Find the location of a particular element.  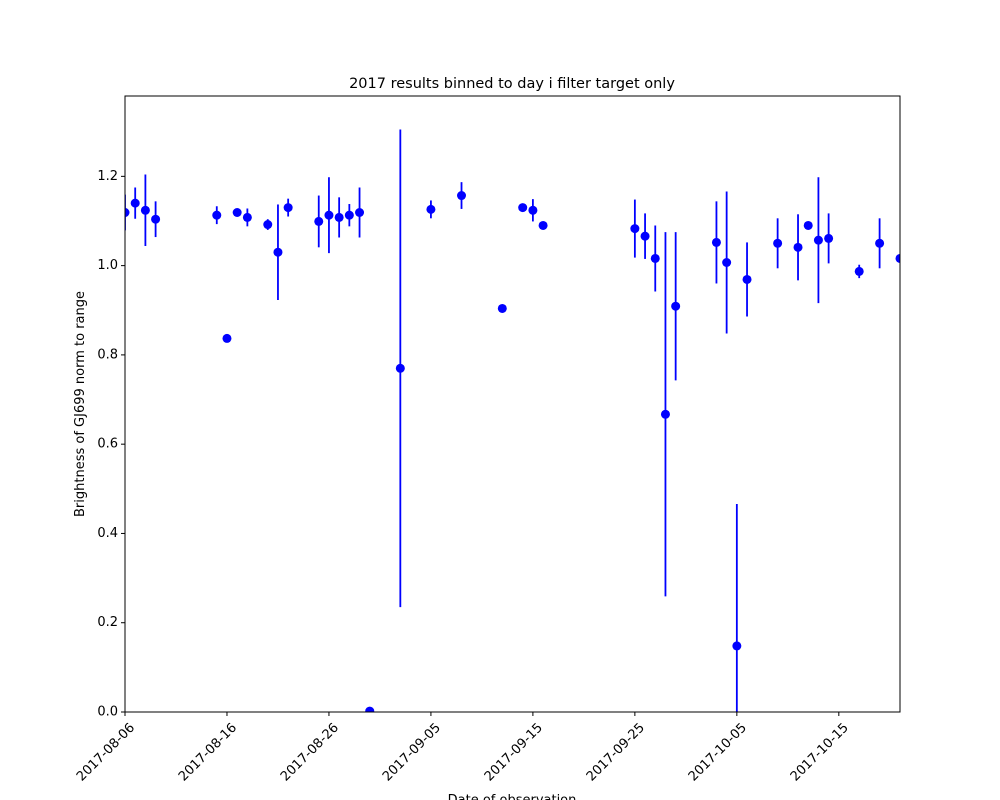

x-tick-label: 2017-10-15 is located at coordinates (820, 752).